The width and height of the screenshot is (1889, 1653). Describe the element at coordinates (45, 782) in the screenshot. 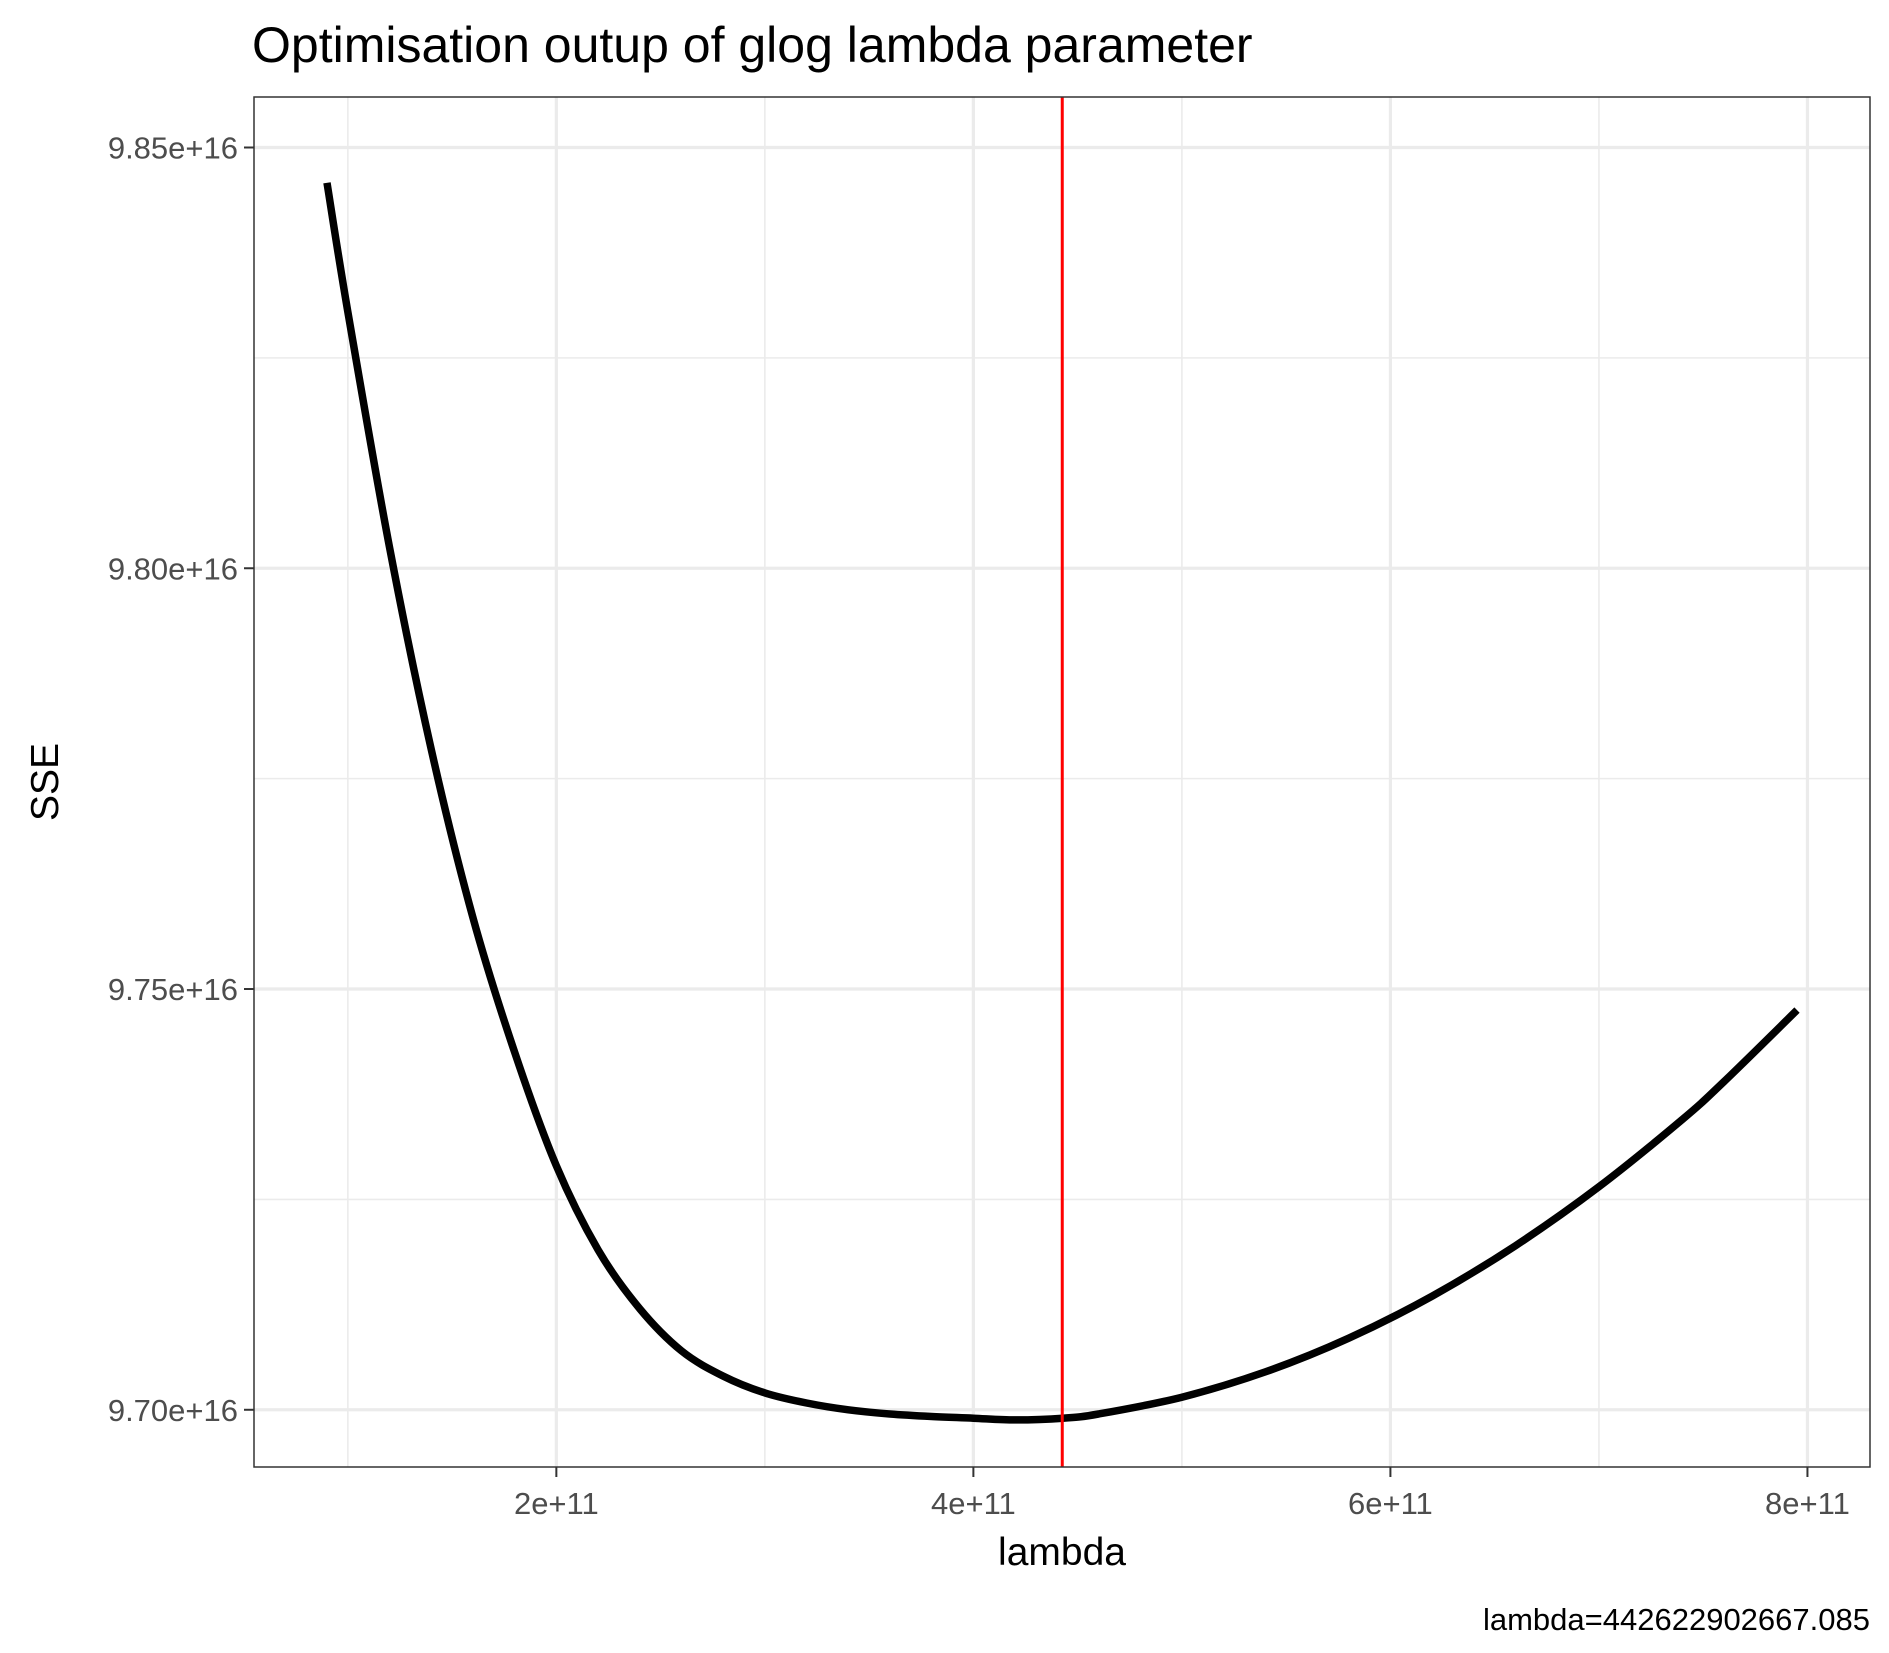

I see `y-axis-label: SSE` at that location.